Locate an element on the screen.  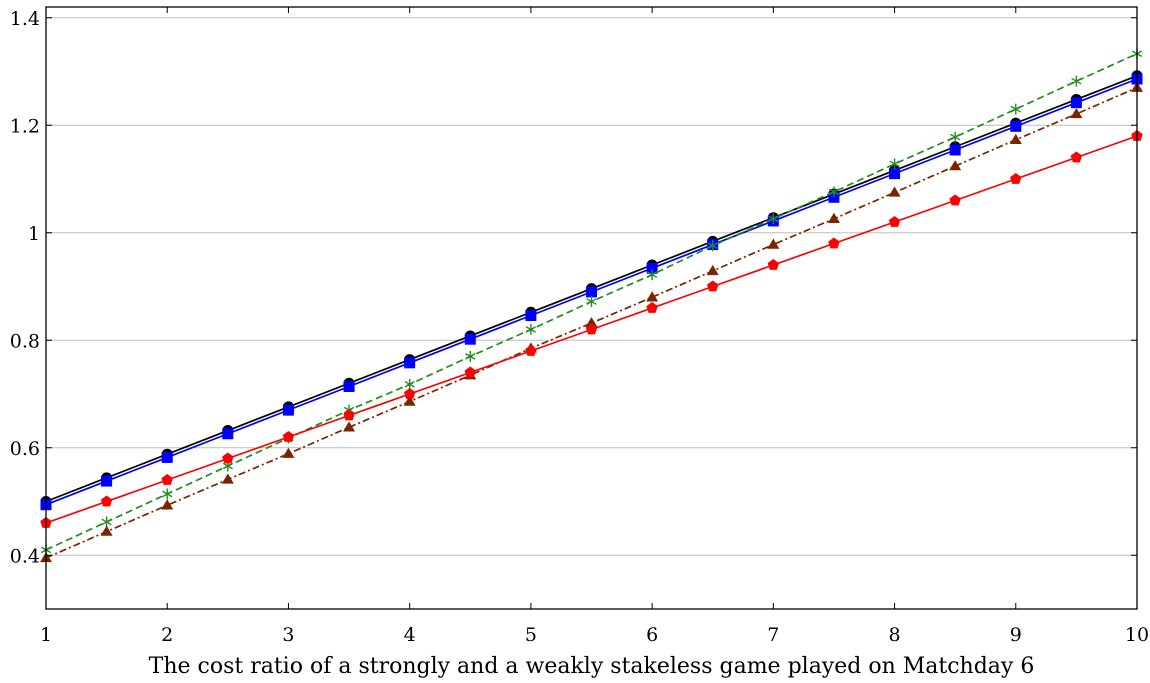
y-tick-label: 1.4 is located at coordinates (25, 19).